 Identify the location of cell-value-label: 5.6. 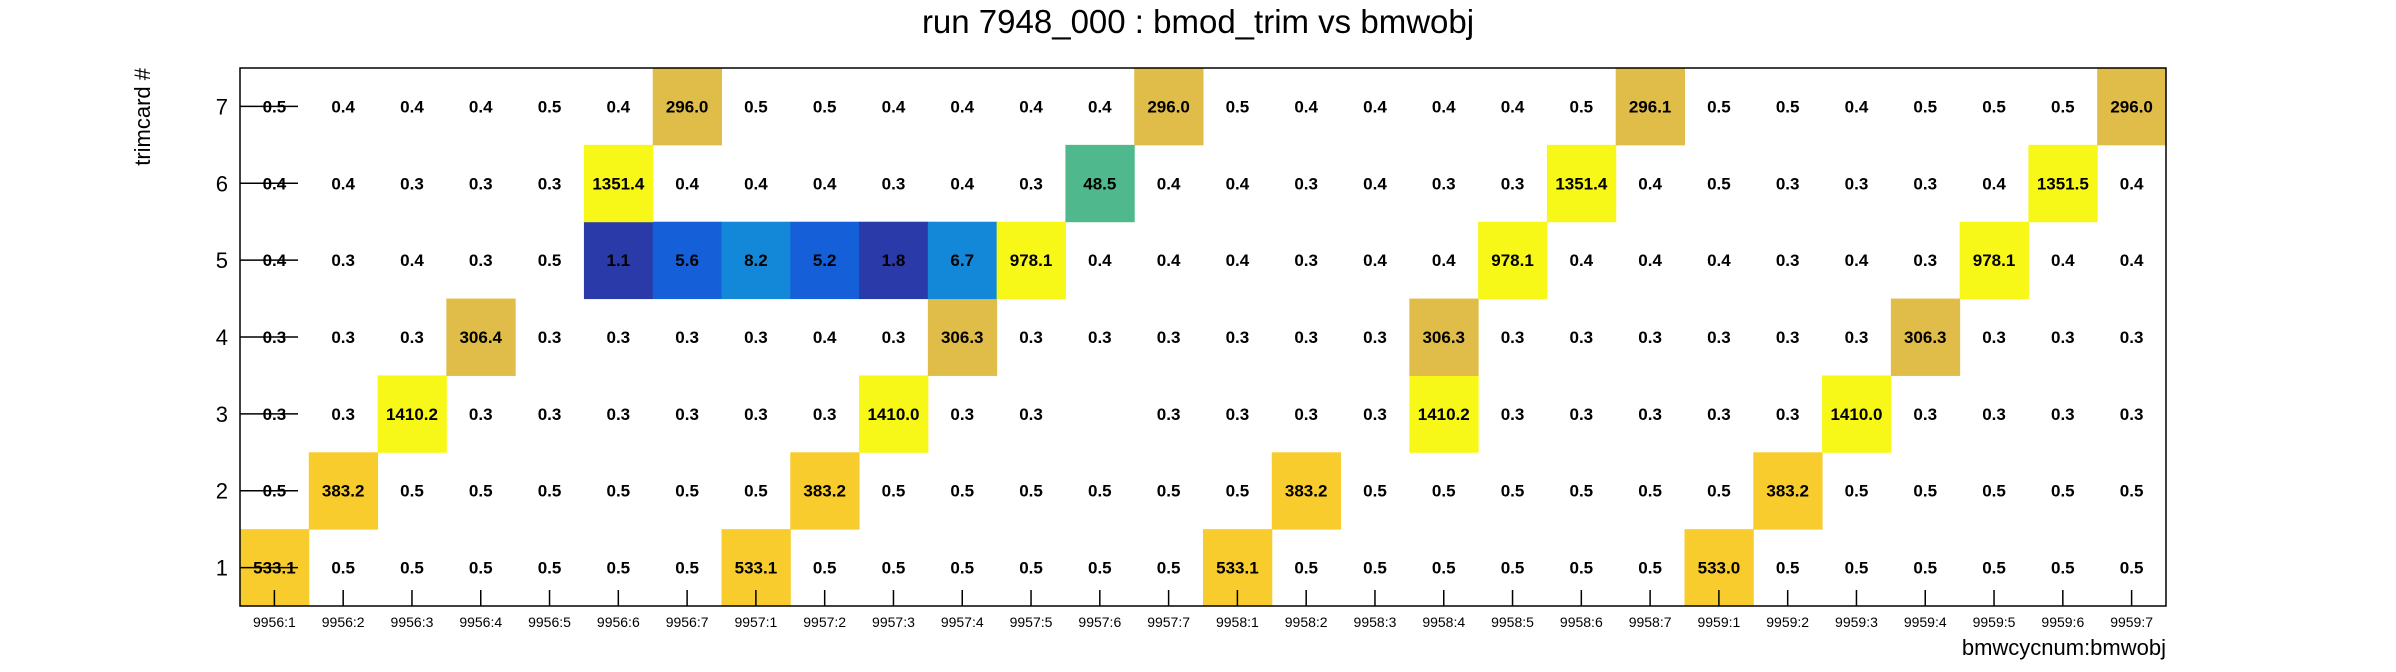
(687, 260).